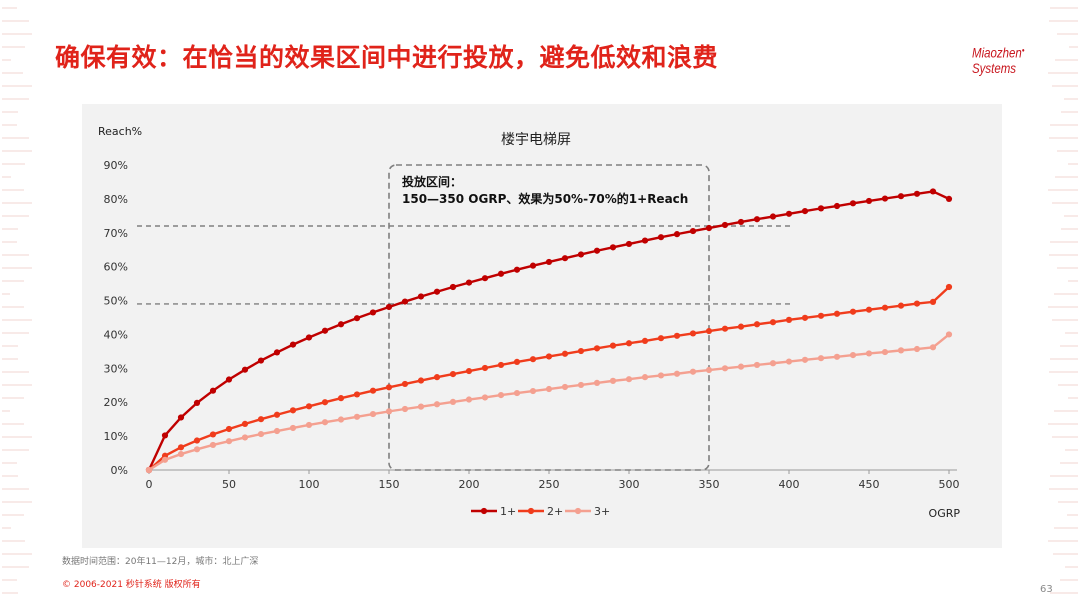 This screenshot has width=1080, height=608. Describe the element at coordinates (119, 470) in the screenshot. I see `y-tick-label: 0%` at that location.